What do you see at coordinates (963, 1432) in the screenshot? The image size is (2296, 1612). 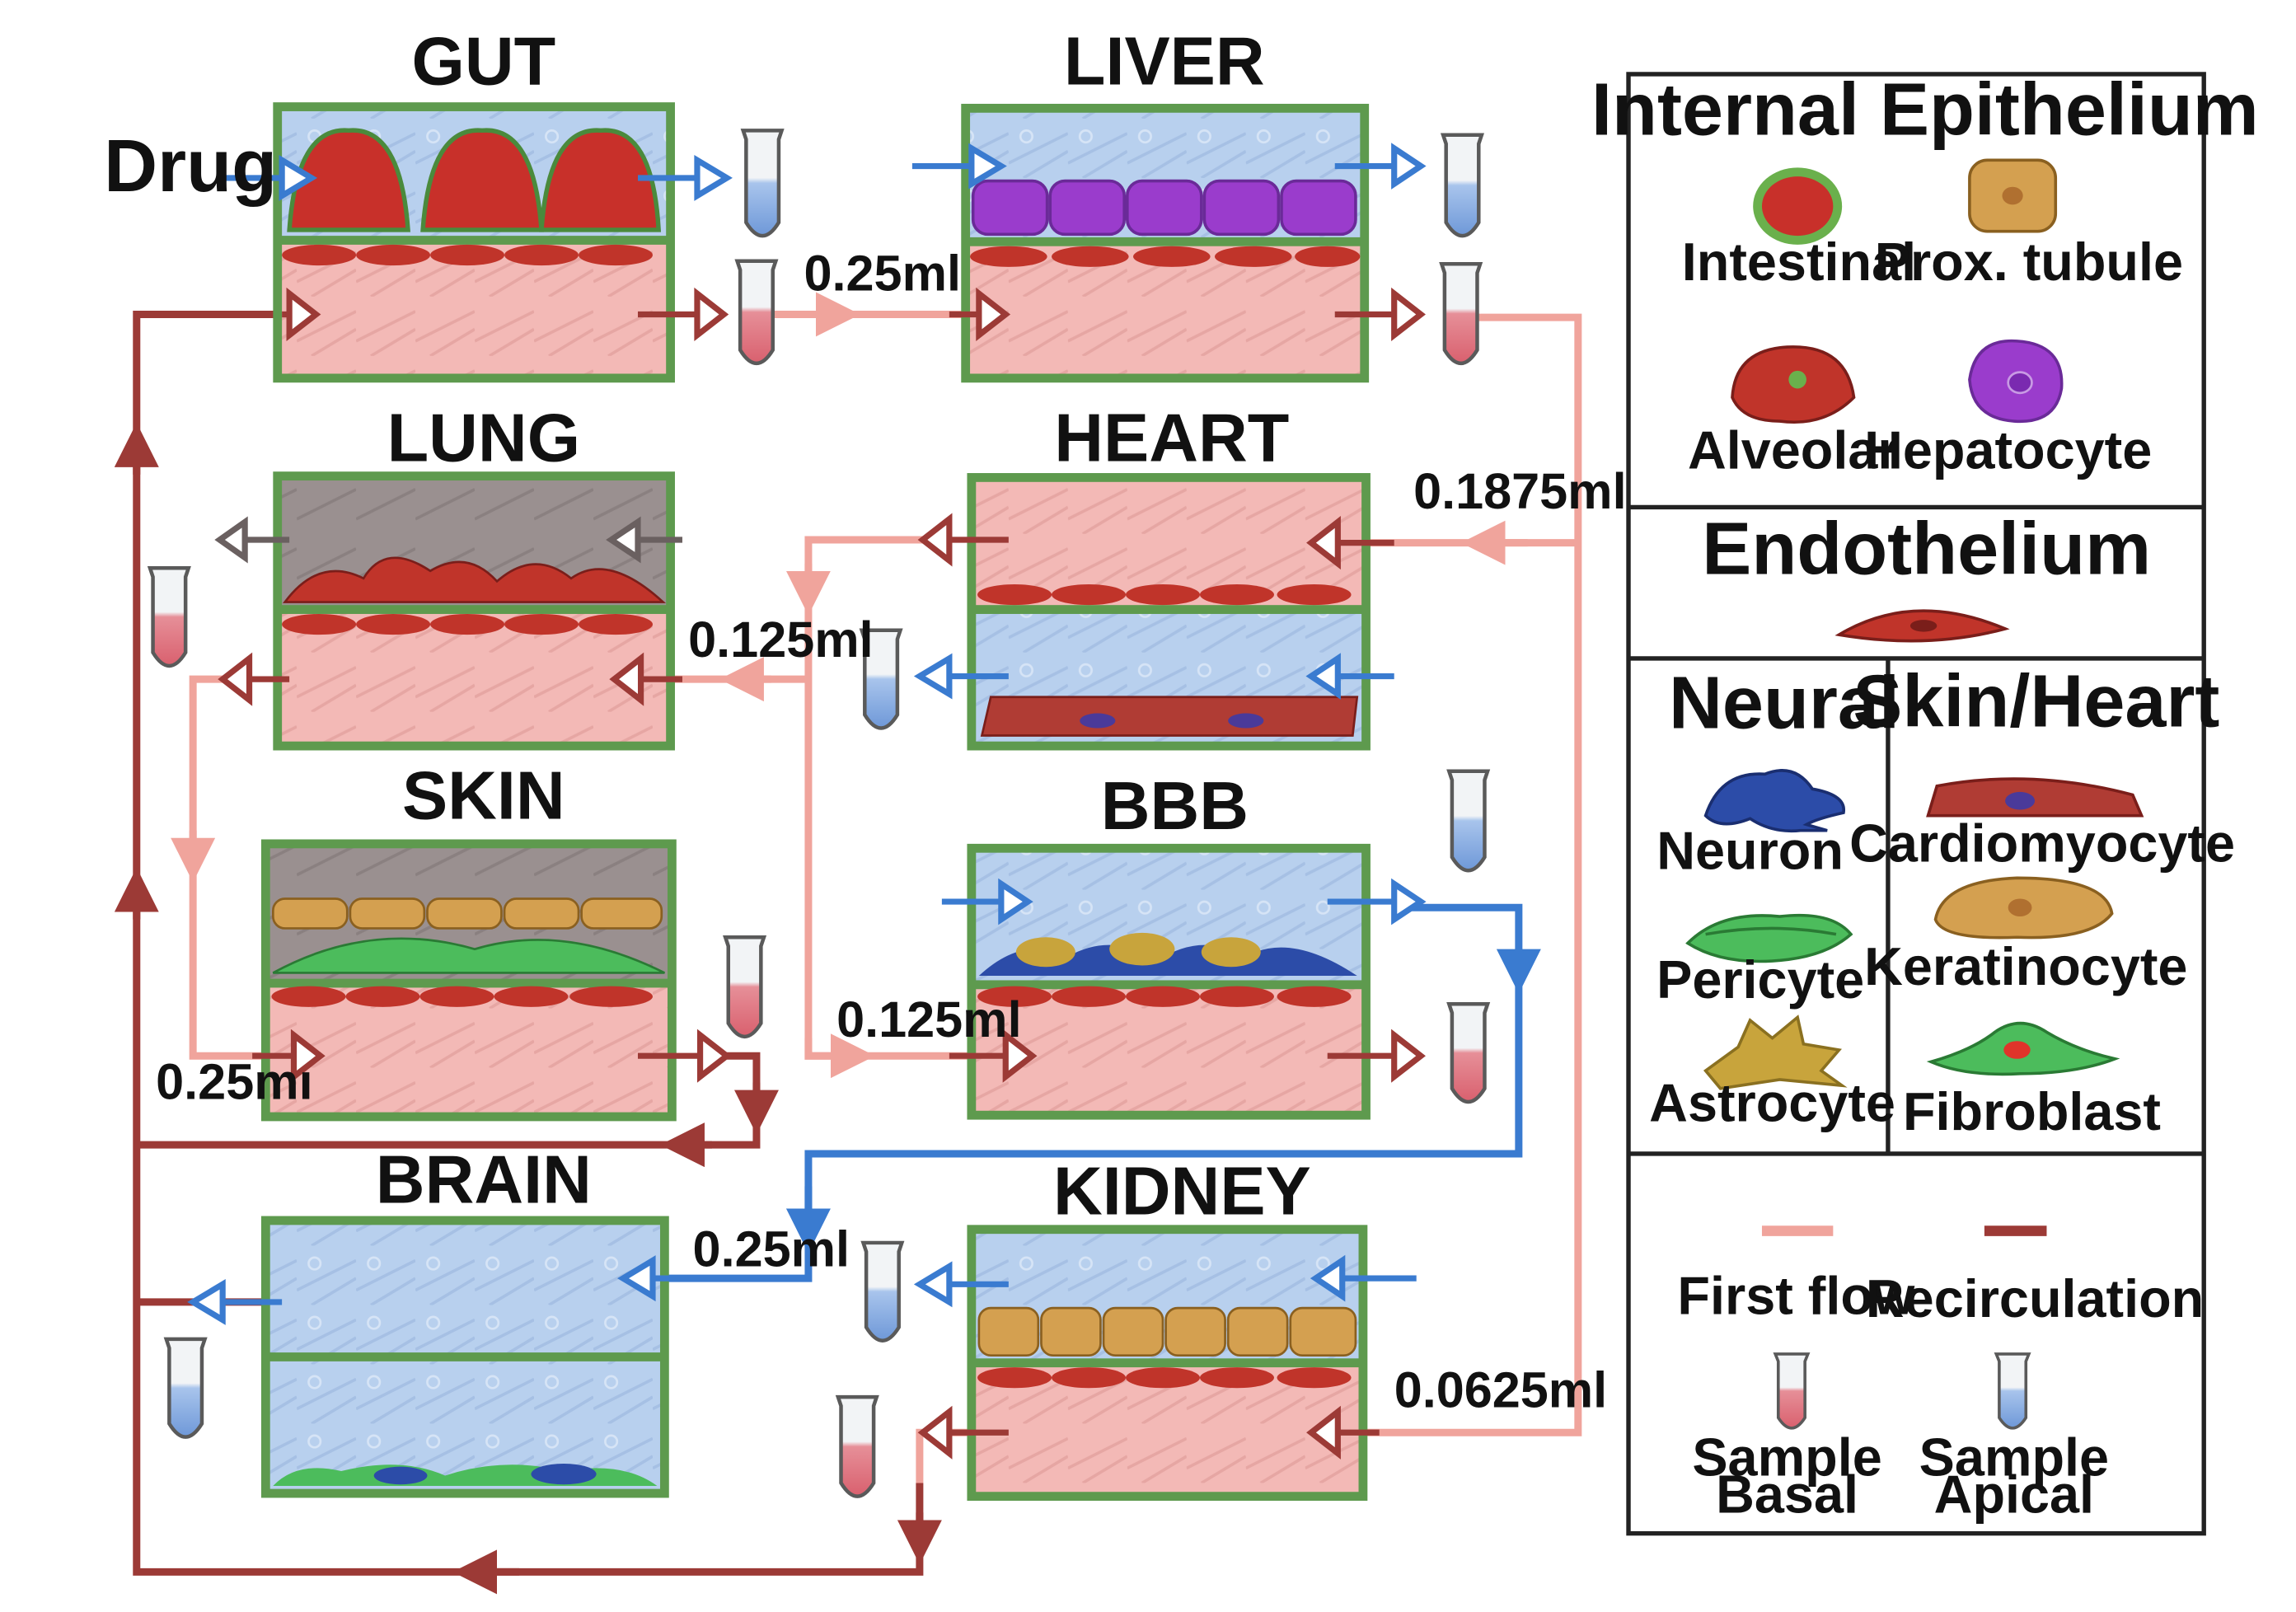 I see `kidney-basal-outlet-arrow` at bounding box center [963, 1432].